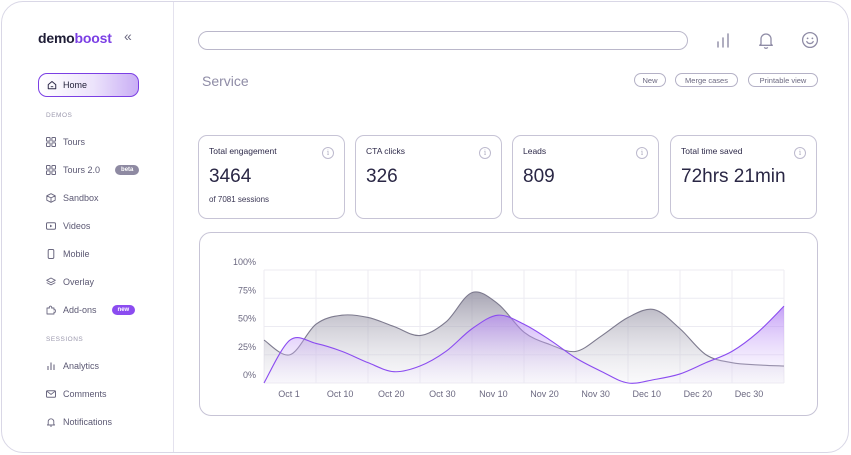 This screenshot has width=851, height=455. Describe the element at coordinates (75, 85) in the screenshot. I see `sidebar-item-label: Home` at that location.